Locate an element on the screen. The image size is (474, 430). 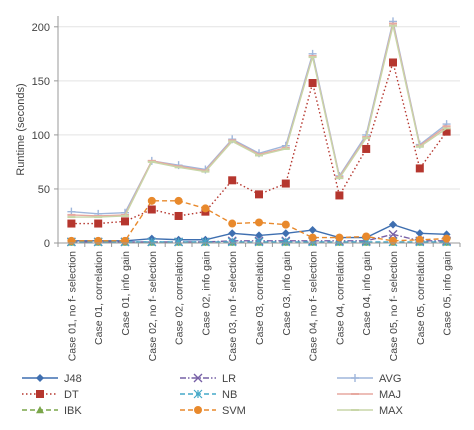
x-tick-label: Case 01, correlation is located at coordinates (99, 298).